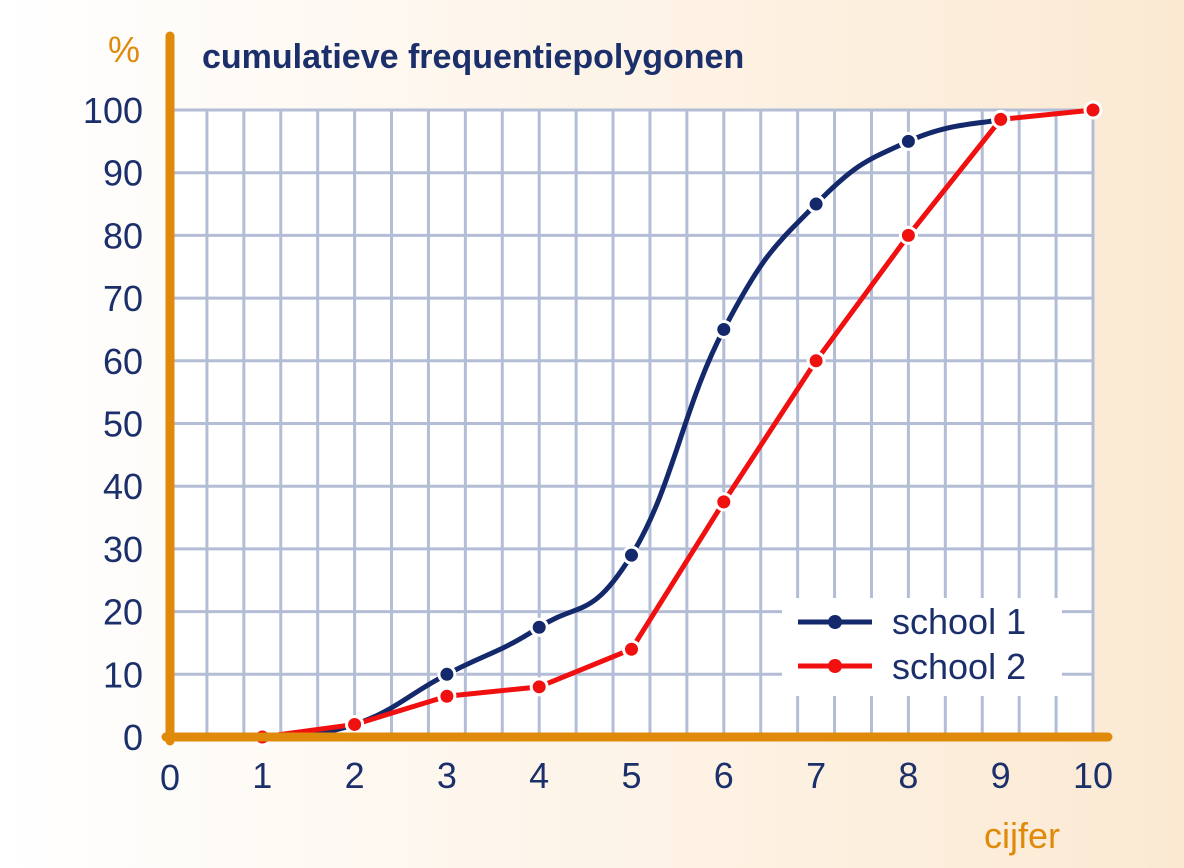 Image resolution: width=1184 pixels, height=868 pixels. Describe the element at coordinates (133, 737) in the screenshot. I see `y-tick-label: 0` at that location.